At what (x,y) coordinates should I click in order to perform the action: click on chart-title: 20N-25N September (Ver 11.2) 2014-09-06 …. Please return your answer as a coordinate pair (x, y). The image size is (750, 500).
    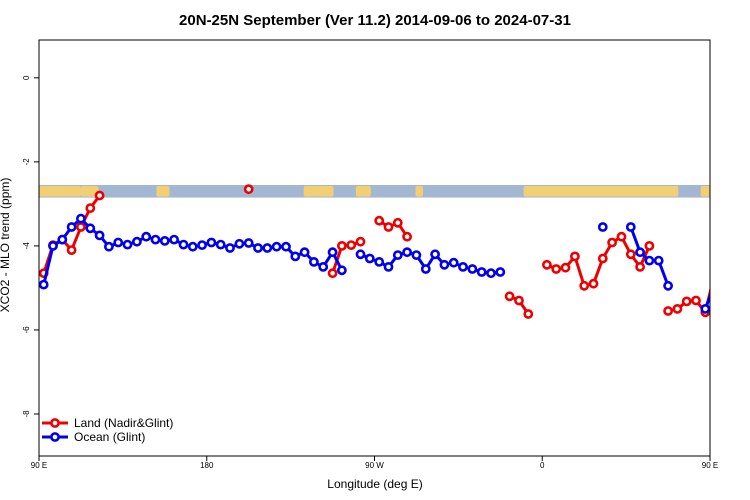
    Looking at the image, I should click on (375, 20).